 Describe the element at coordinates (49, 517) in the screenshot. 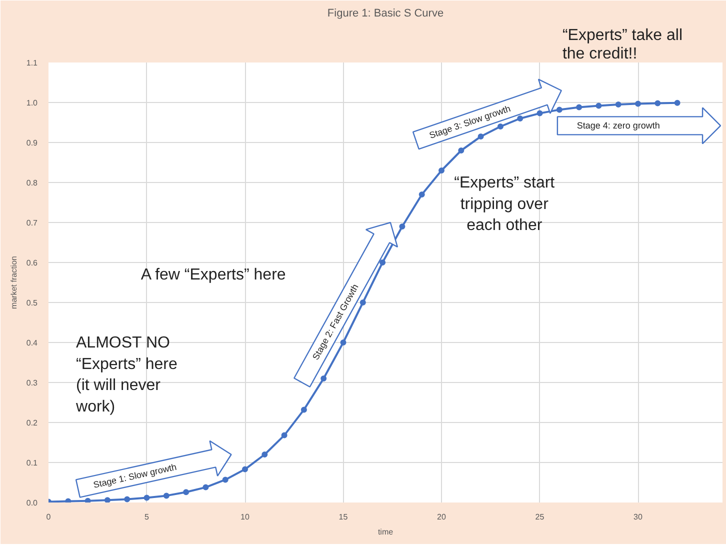

I see `x-tick-label: 0` at that location.